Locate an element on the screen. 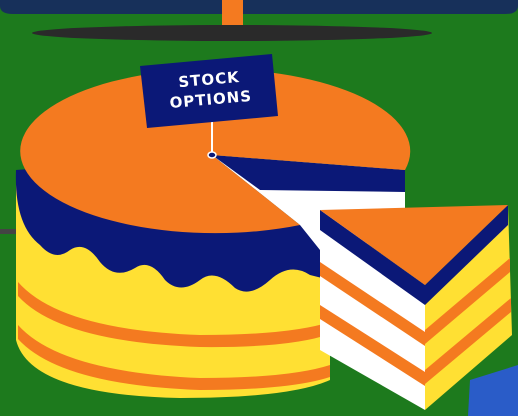 The height and width of the screenshot is (416, 518). flag is located at coordinates (209, 91).